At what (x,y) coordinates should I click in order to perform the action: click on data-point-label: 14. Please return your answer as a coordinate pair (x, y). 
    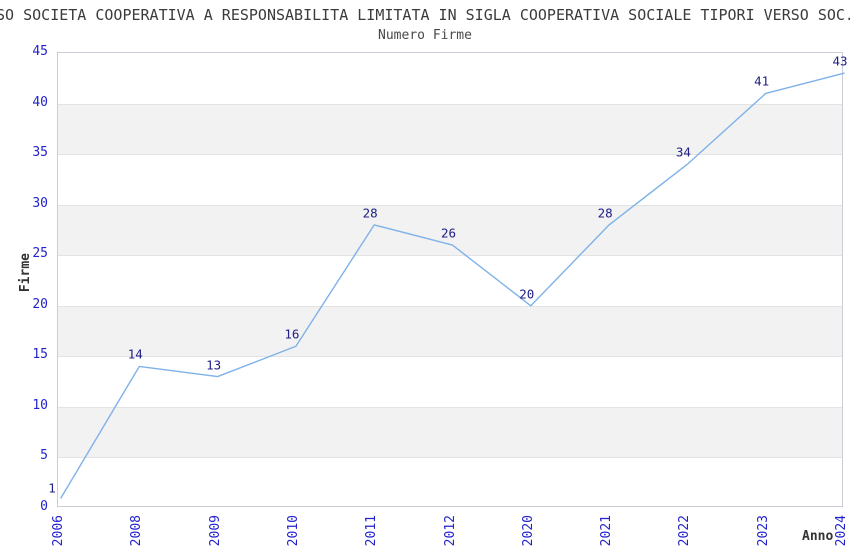
    Looking at the image, I should click on (135, 354).